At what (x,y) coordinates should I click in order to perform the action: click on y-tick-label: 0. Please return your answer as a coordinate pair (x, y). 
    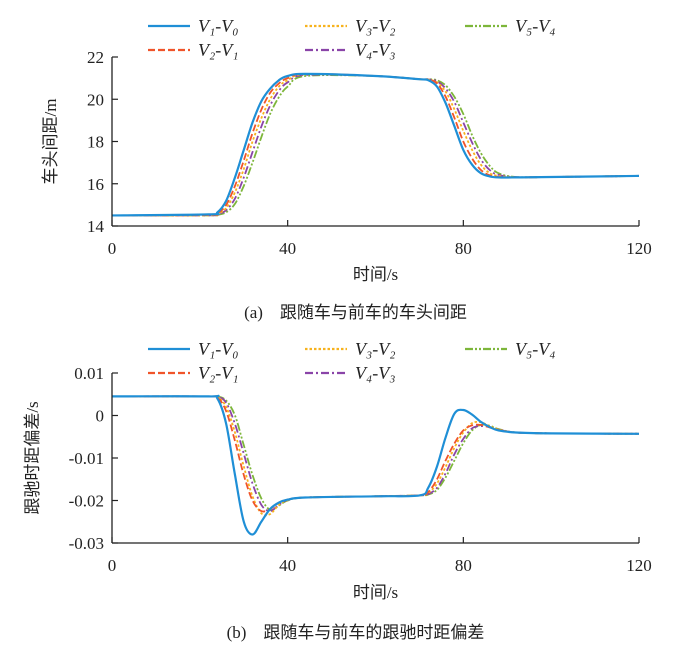
    Looking at the image, I should click on (100, 416).